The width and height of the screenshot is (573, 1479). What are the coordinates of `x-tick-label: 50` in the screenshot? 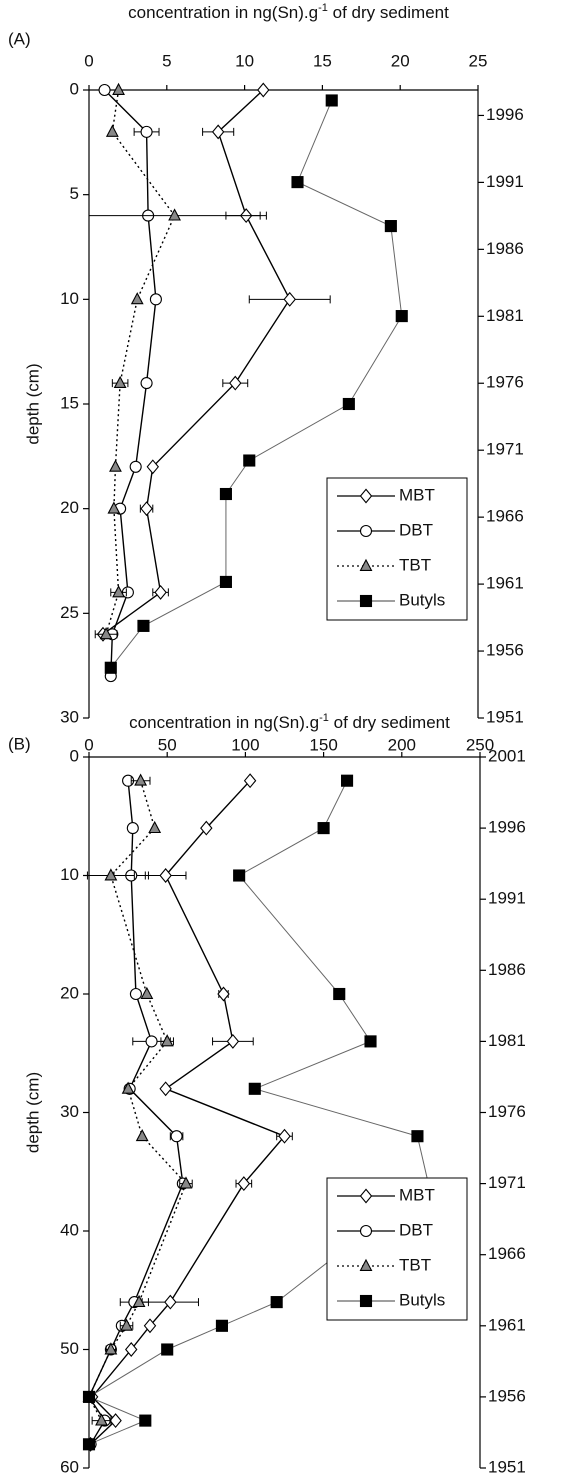 It's located at (167, 744).